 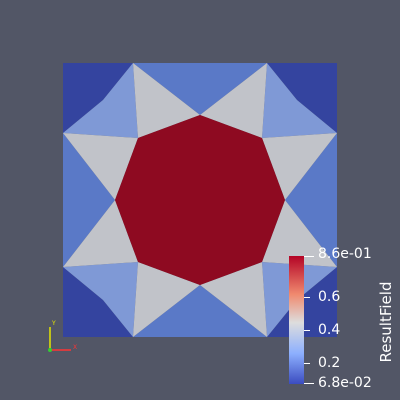 What do you see at coordinates (59, 339) in the screenshot?
I see `orientation-axes` at bounding box center [59, 339].